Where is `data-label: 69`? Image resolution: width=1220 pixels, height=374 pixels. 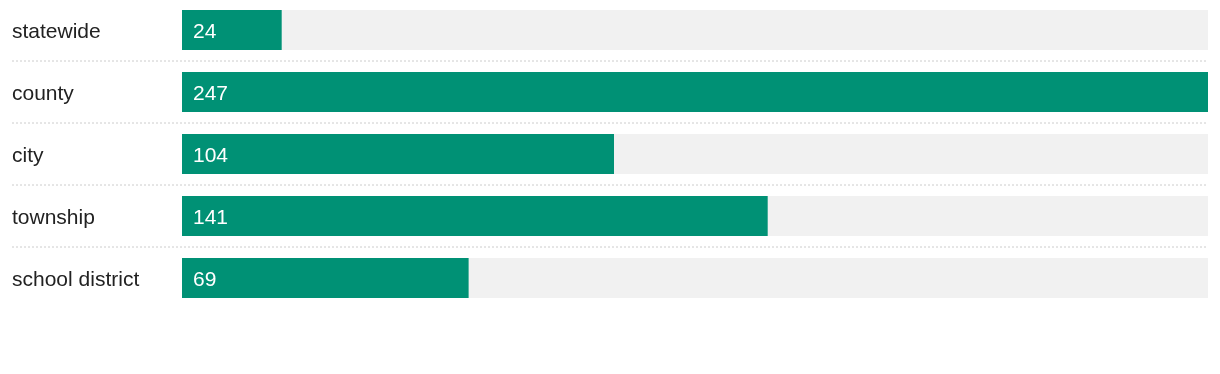 data-label: 69 is located at coordinates (205, 278).